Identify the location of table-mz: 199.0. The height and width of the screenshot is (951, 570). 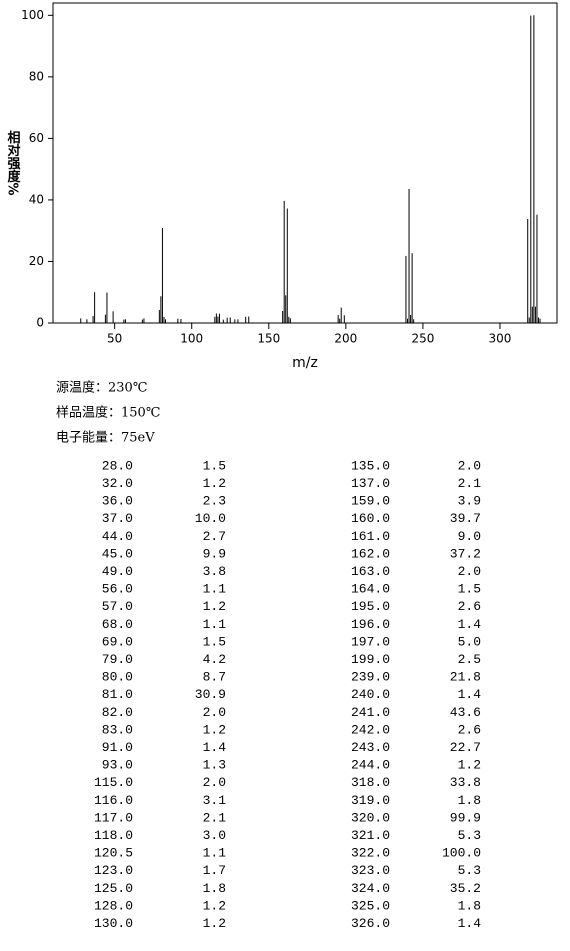
(370, 659).